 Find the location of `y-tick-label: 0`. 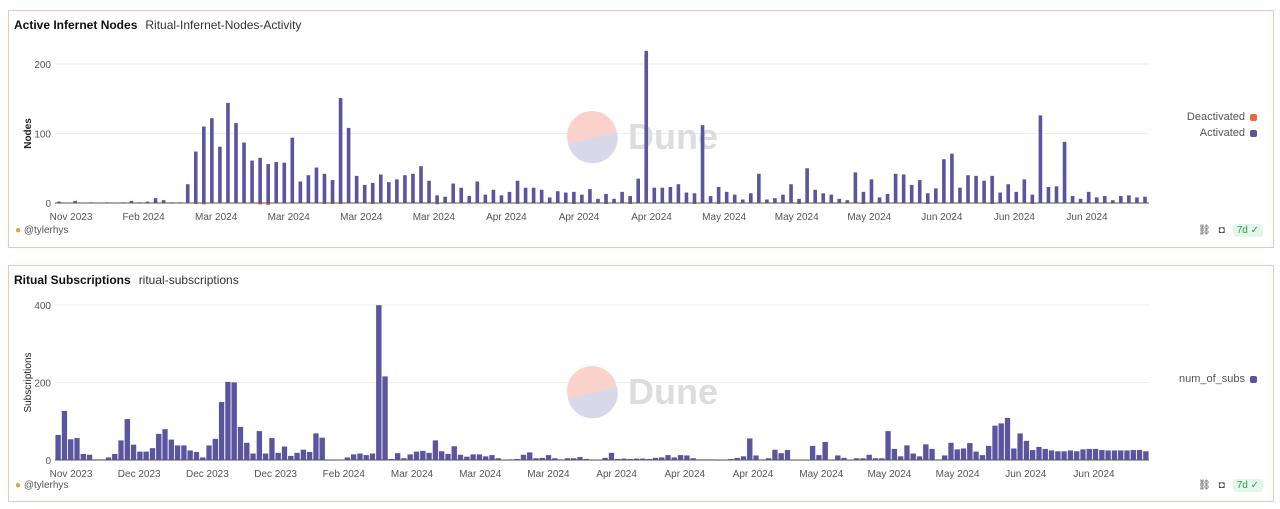

y-tick-label: 0 is located at coordinates (48, 204).